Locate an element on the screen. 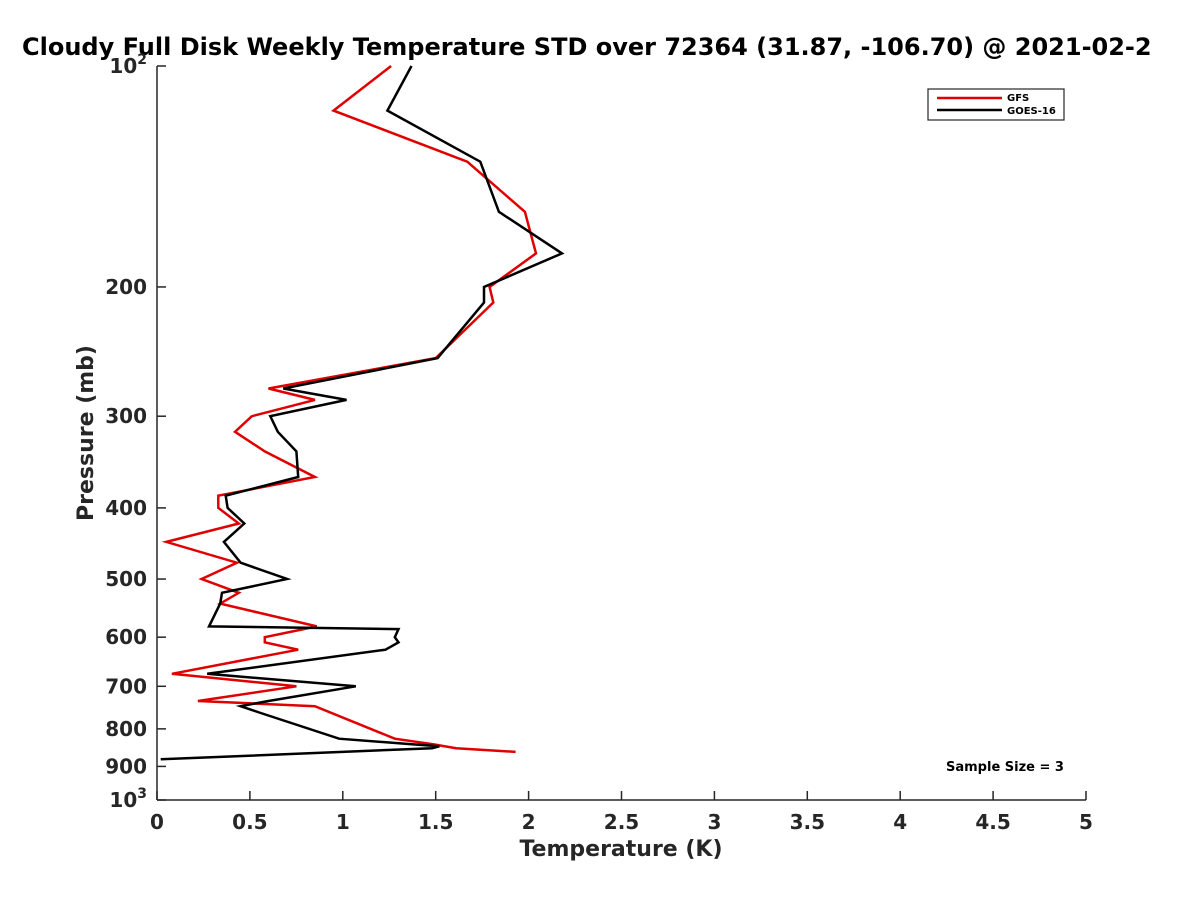  x-tick-label: 2 is located at coordinates (529, 822).